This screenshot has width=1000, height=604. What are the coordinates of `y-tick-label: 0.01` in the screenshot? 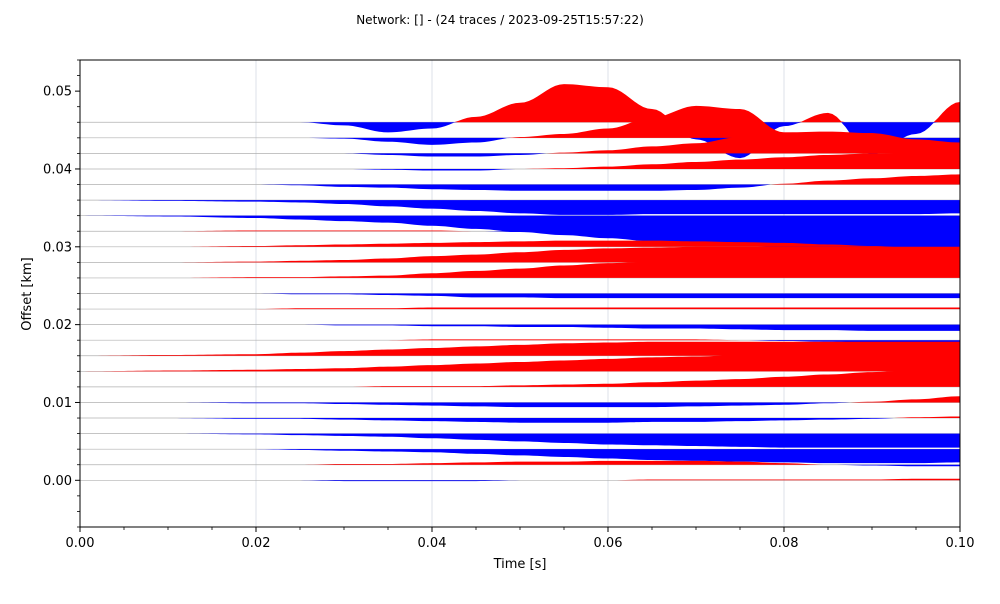 It's located at (57, 403).